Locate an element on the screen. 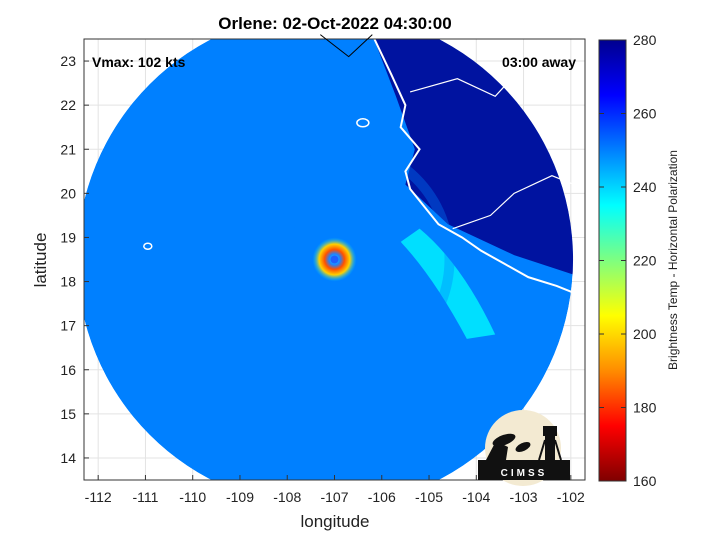  coastline-outside-swath is located at coordinates (346, 46).